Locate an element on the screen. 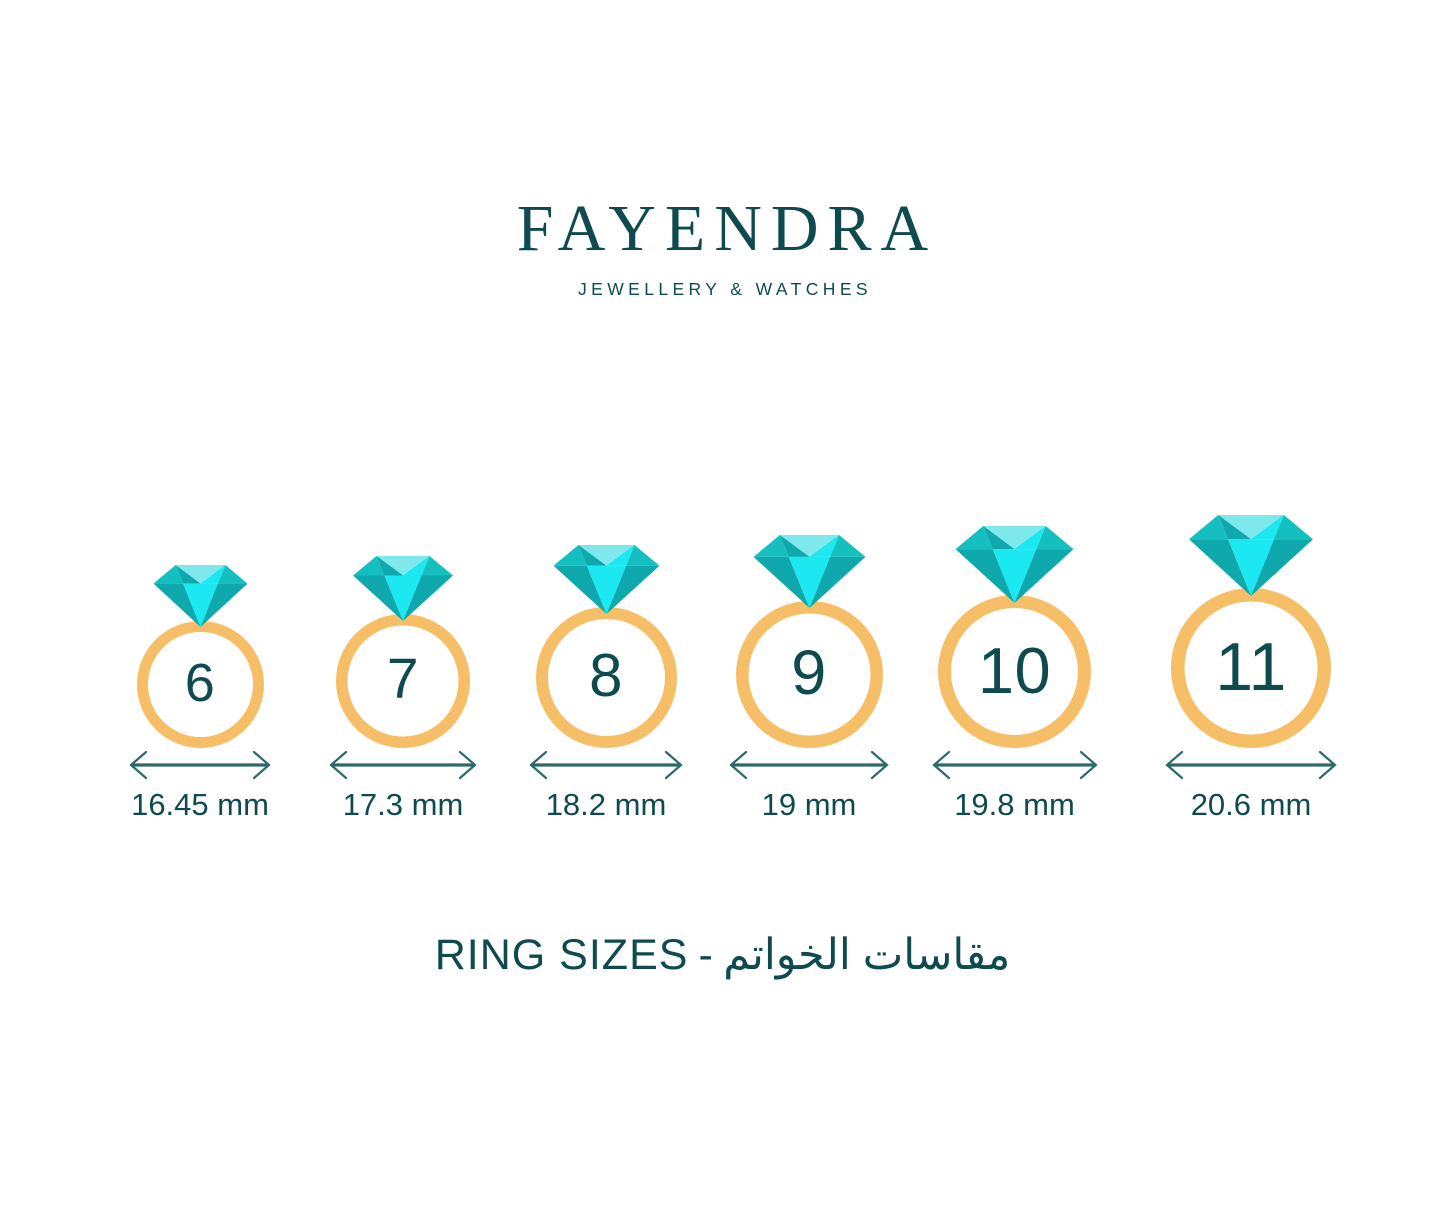 The height and width of the screenshot is (1205, 1445). ring-size-number: 6 is located at coordinates (200, 683).